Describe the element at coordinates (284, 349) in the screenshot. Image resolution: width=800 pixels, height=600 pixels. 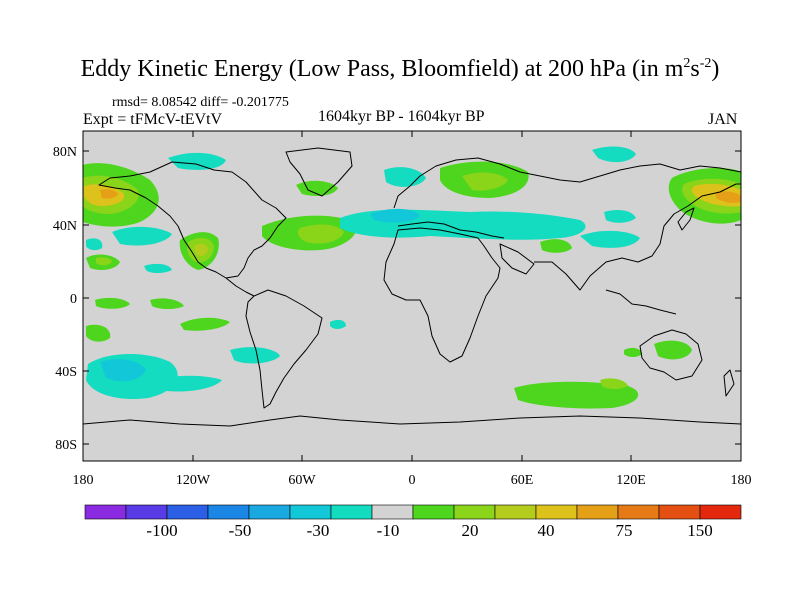
I see `south-america-coast` at that location.